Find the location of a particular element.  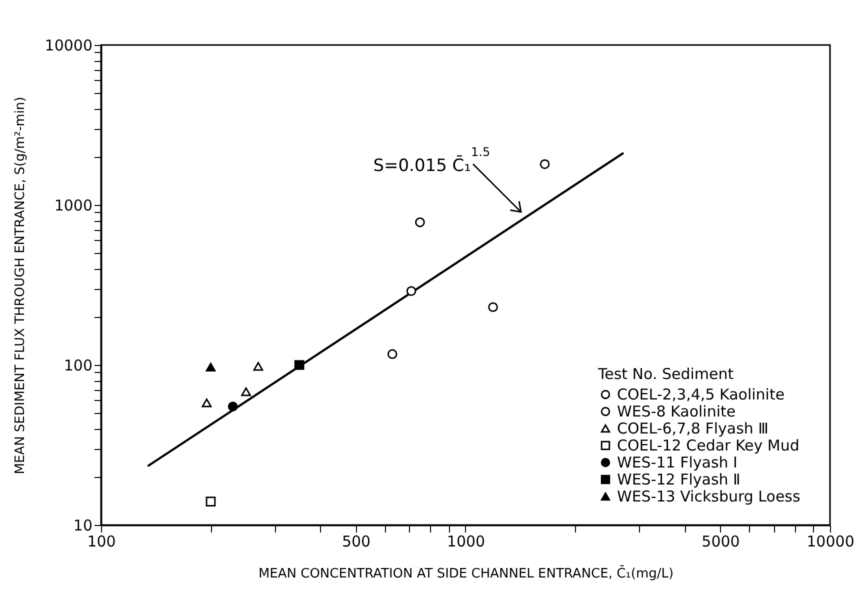

x-tick-label: 100 is located at coordinates (101, 541).